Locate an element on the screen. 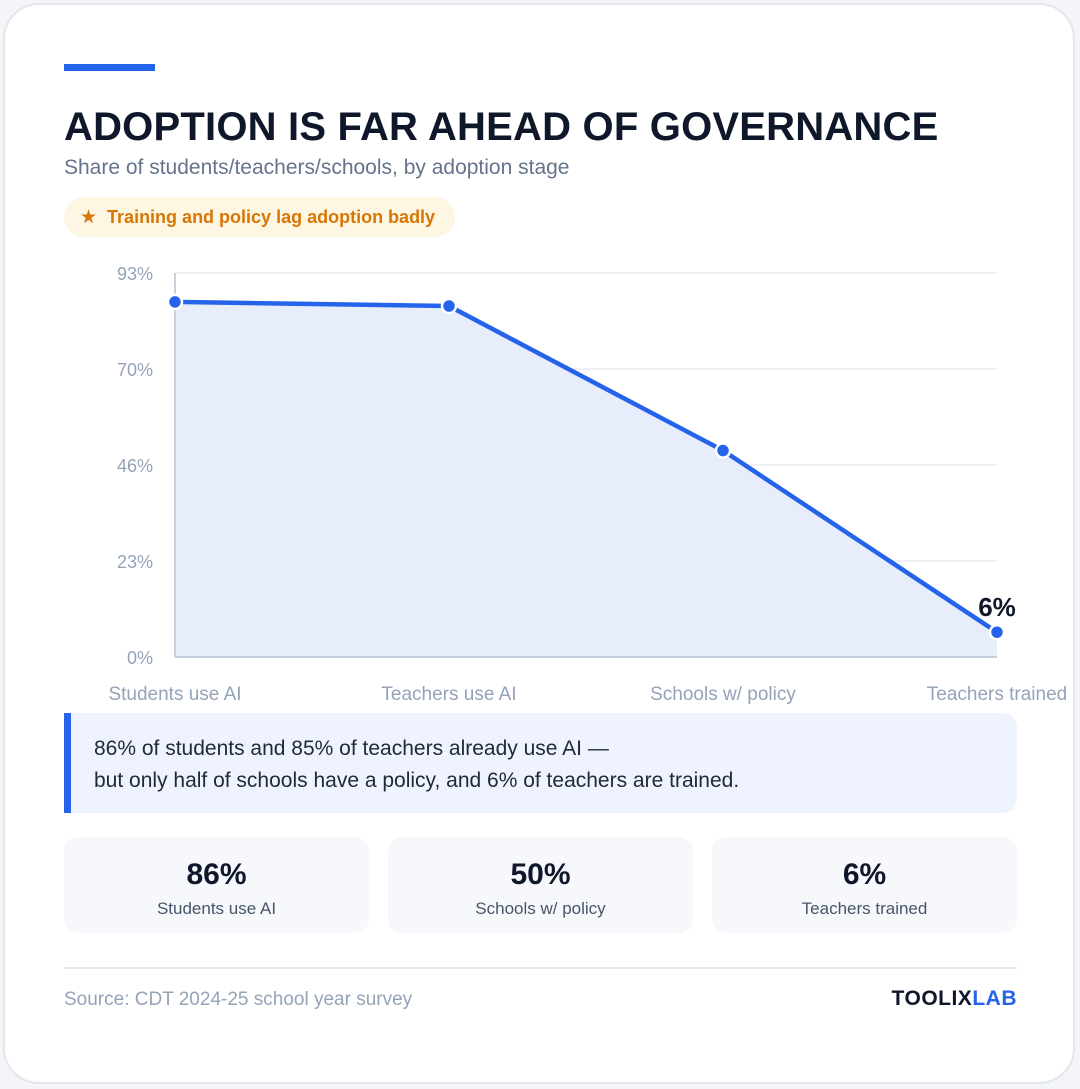 The height and width of the screenshot is (1089, 1080). data-label: 6% is located at coordinates (997, 607).